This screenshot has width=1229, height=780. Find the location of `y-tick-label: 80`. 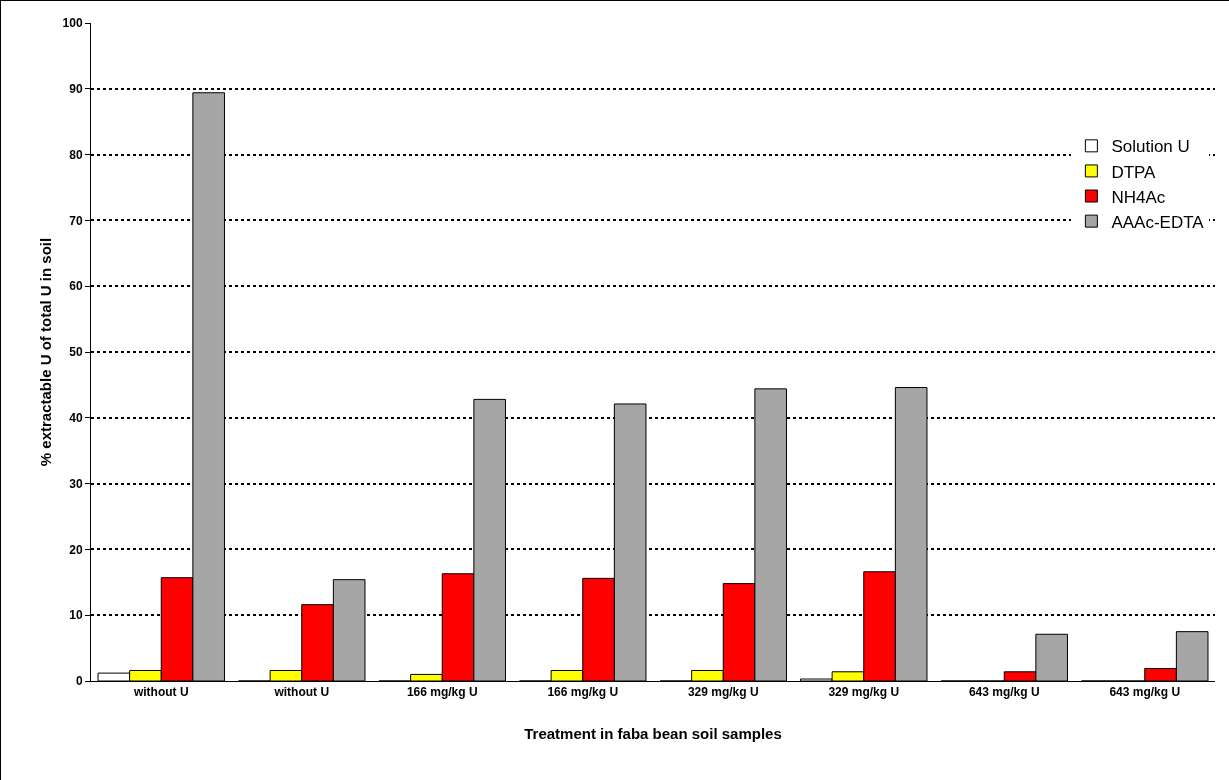

y-tick-label: 80 is located at coordinates (76, 154).